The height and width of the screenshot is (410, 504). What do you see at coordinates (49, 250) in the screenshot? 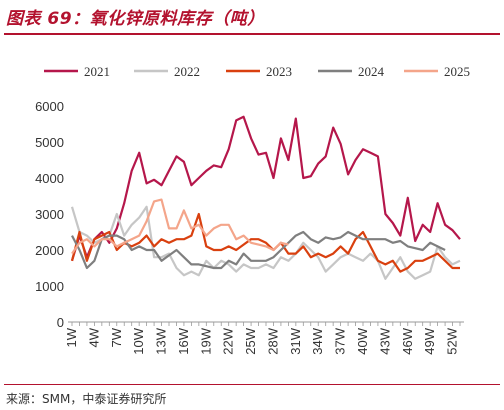
I see `y-tick-label: 2000` at bounding box center [49, 250].